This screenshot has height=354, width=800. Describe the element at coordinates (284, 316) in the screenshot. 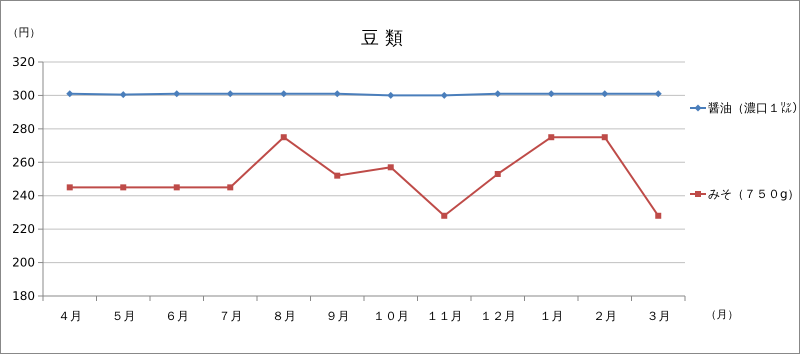

I see `x-tick-label: ８月` at that location.